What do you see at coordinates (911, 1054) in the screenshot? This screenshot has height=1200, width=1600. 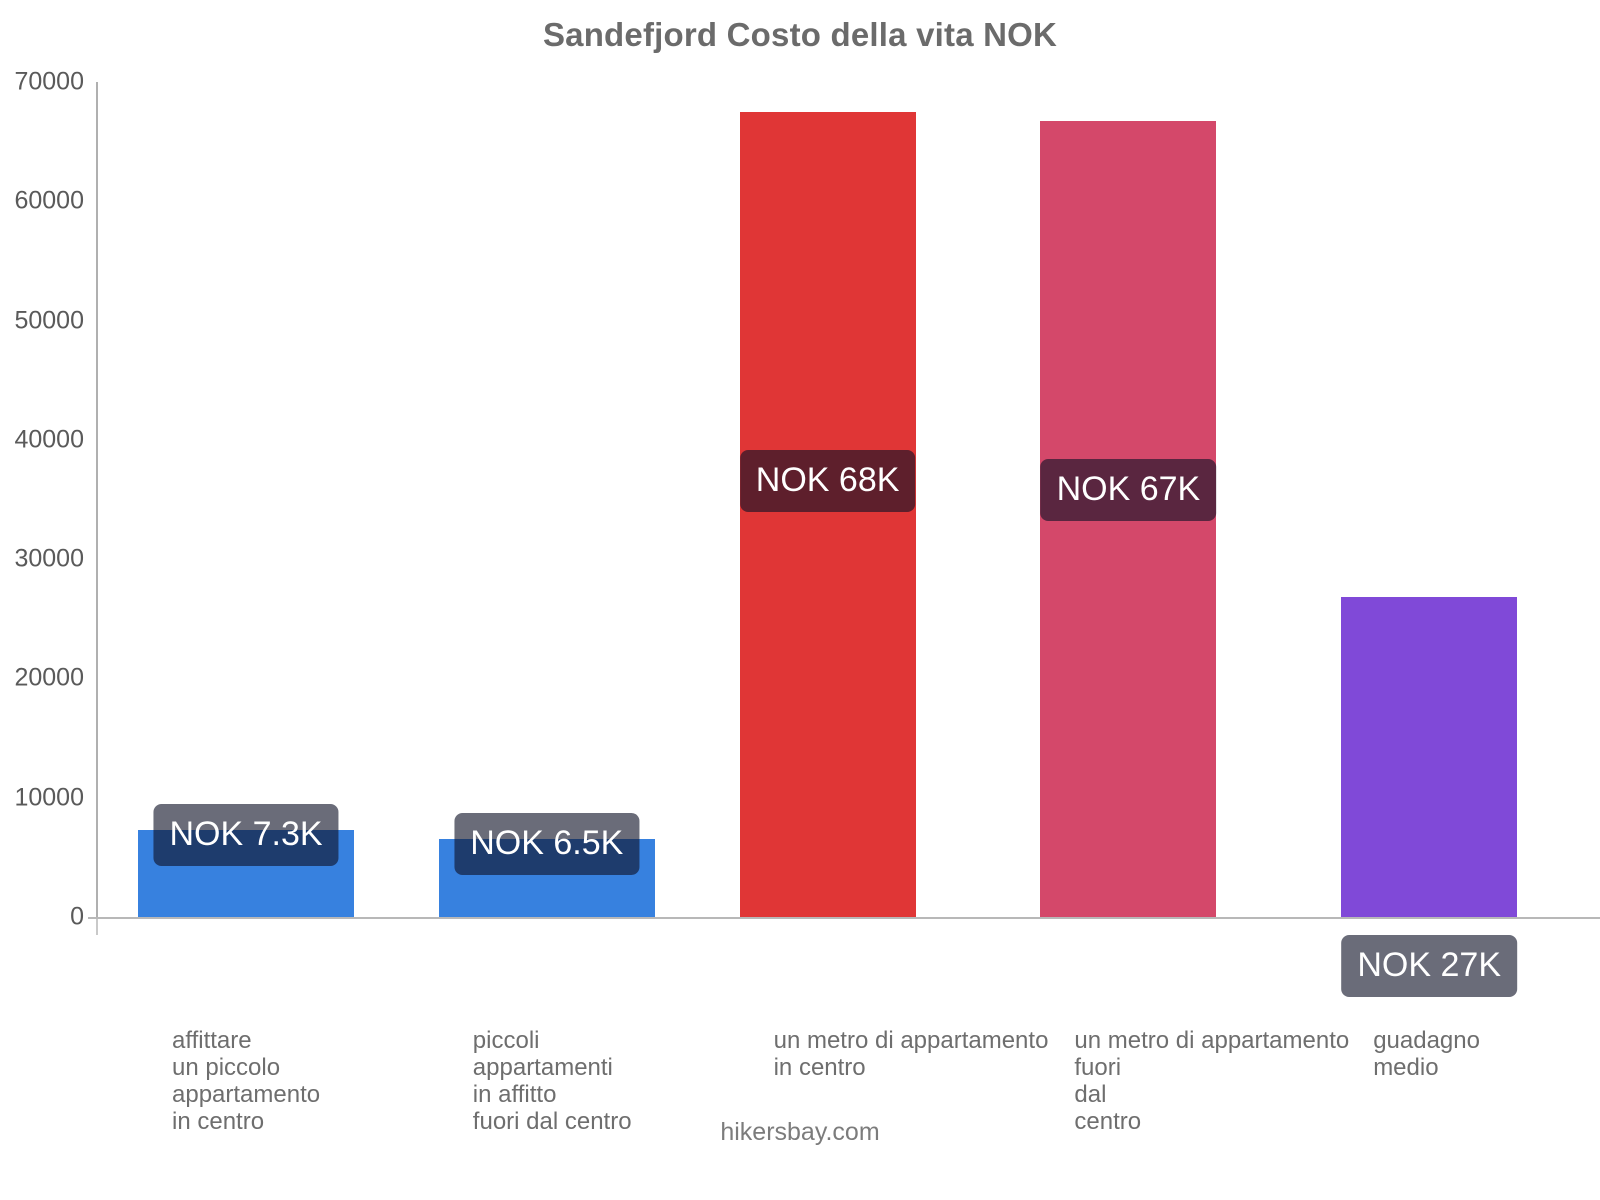 I see `x-axis-category-label: un metro di appartamento in centro` at bounding box center [911, 1054].